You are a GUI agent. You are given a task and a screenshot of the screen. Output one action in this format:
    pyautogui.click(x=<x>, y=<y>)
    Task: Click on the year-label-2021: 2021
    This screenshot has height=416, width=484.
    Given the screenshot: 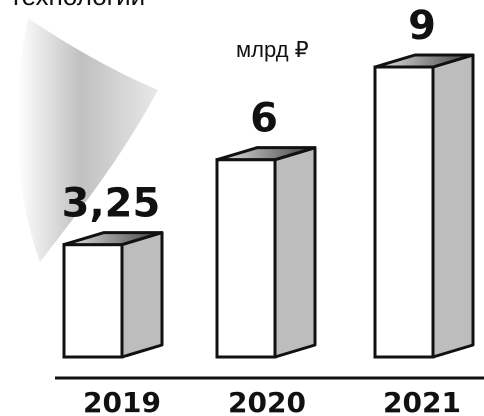 What is the action you would take?
    pyautogui.click(x=422, y=401)
    